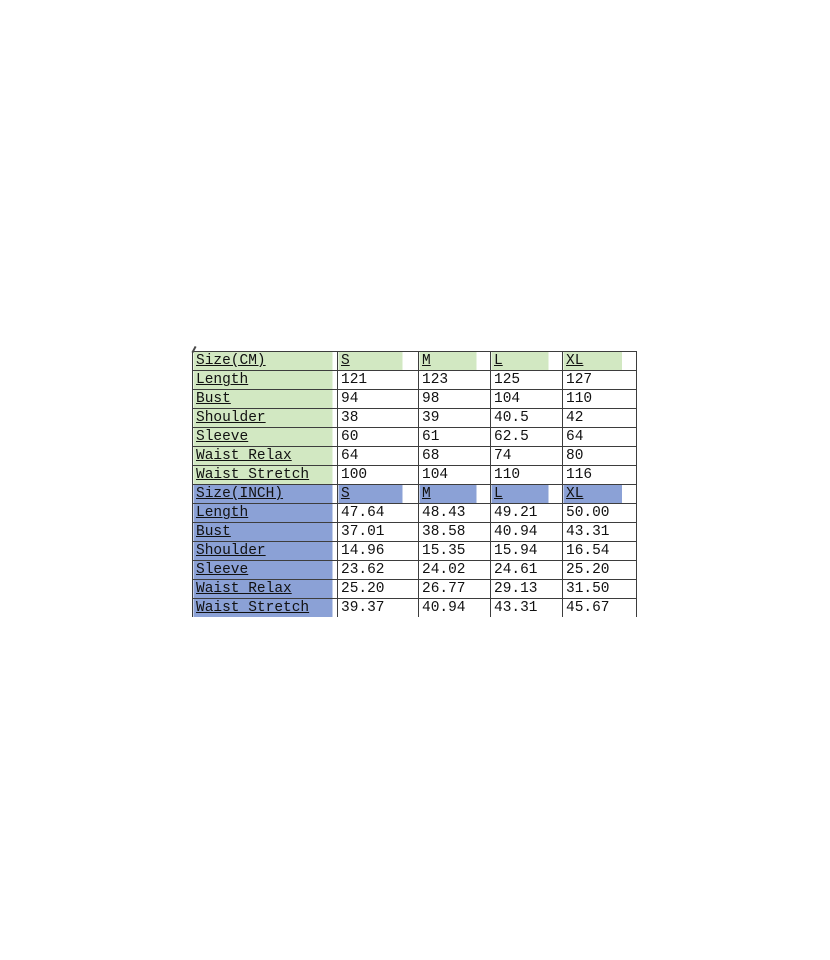  Describe the element at coordinates (378, 513) in the screenshot. I see `value-cell: 47.64` at that location.